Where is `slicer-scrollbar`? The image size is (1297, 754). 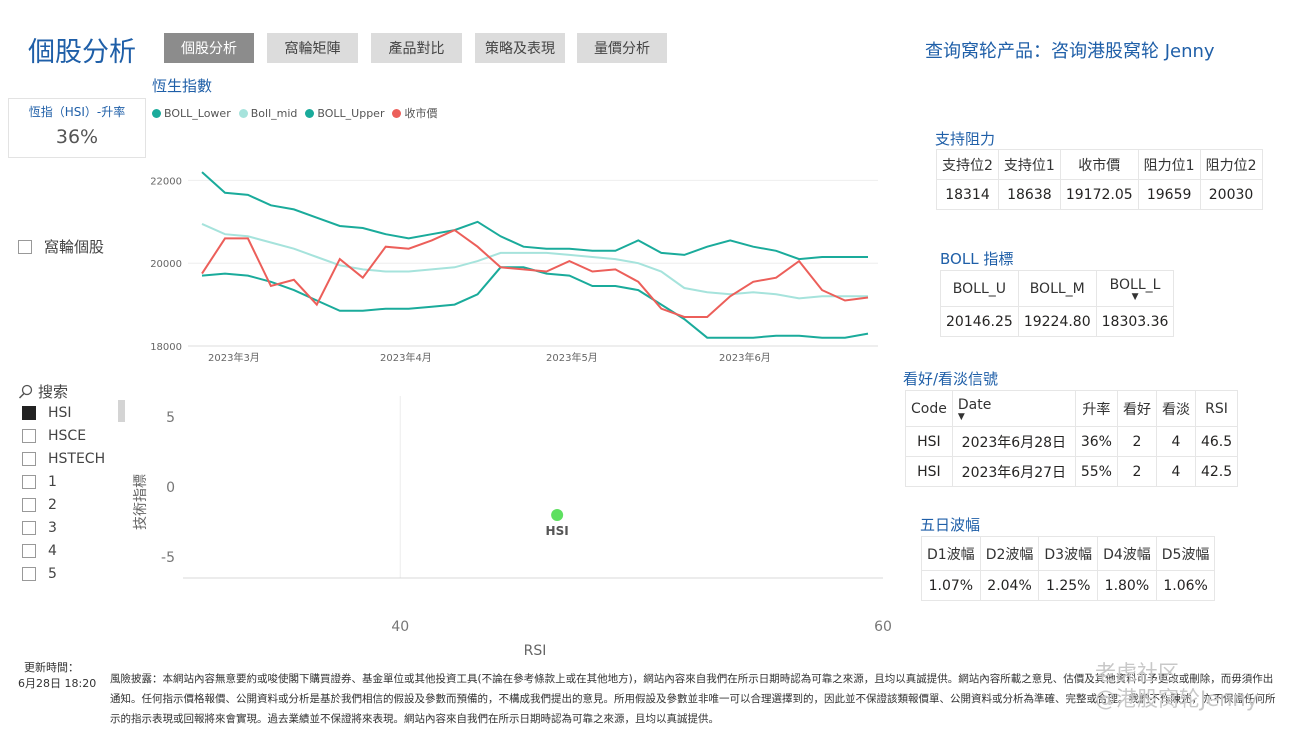
slicer-scrollbar is located at coordinates (121, 411).